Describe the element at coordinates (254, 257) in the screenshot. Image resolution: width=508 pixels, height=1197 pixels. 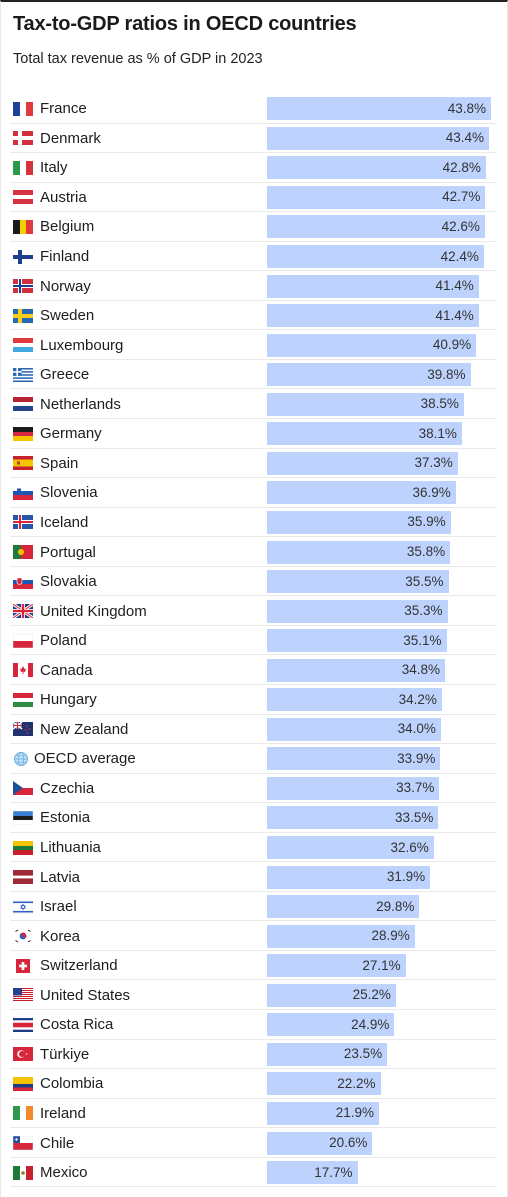
I see `chart-row: Finland 42.4%` at that location.